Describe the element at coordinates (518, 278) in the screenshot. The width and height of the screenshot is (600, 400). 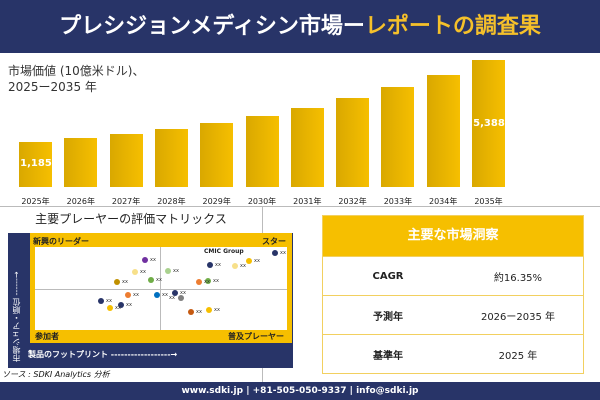
I see `insight-value: 約16.35%` at that location.